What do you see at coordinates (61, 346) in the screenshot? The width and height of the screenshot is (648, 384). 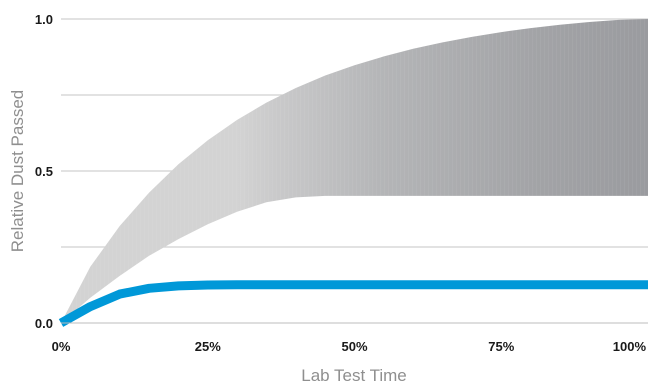 I see `x-tick-label: 0%` at bounding box center [61, 346].